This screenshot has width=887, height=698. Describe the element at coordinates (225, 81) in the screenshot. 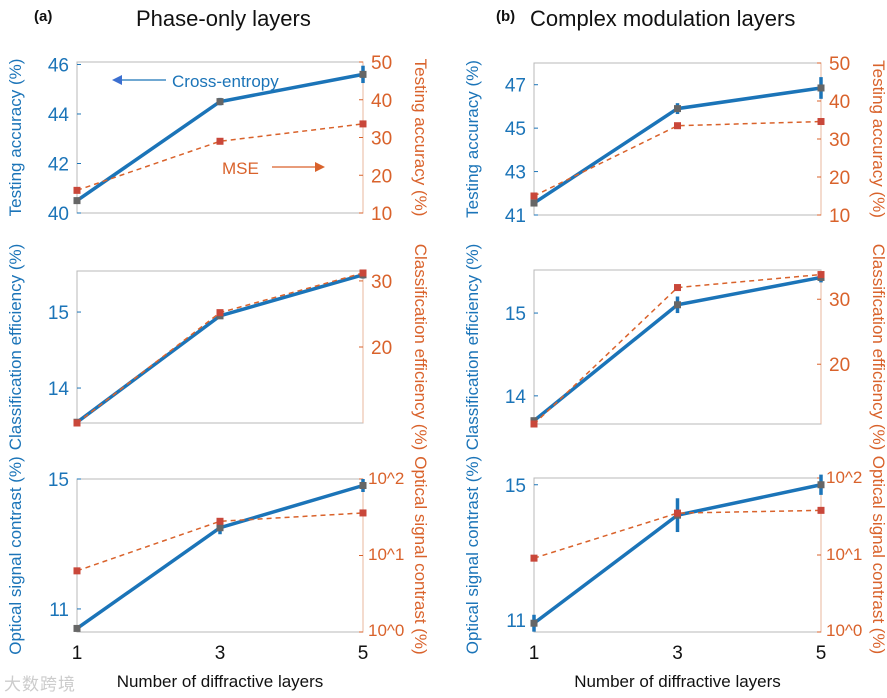

I see `annotation-cross-entropy: Cross-entropy` at that location.